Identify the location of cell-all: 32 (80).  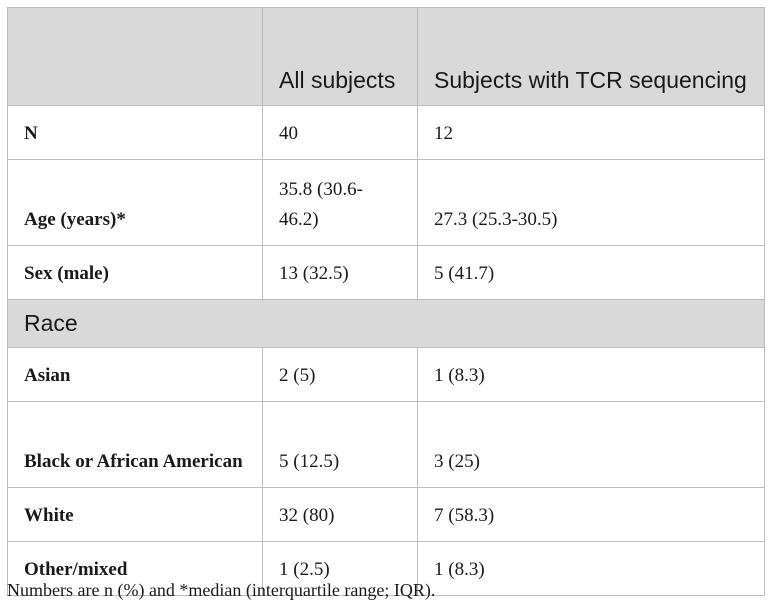
(340, 514).